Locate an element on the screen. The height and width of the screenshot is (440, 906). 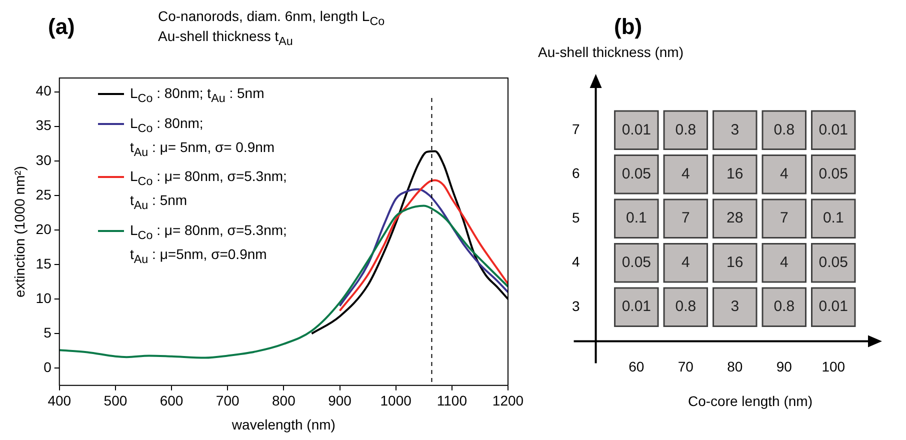
x-tick-label: 90 is located at coordinates (784, 366).